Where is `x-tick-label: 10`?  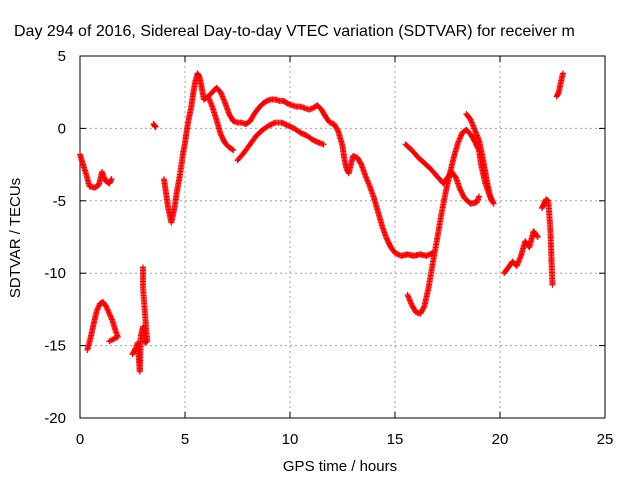 x-tick-label: 10 is located at coordinates (290, 439).